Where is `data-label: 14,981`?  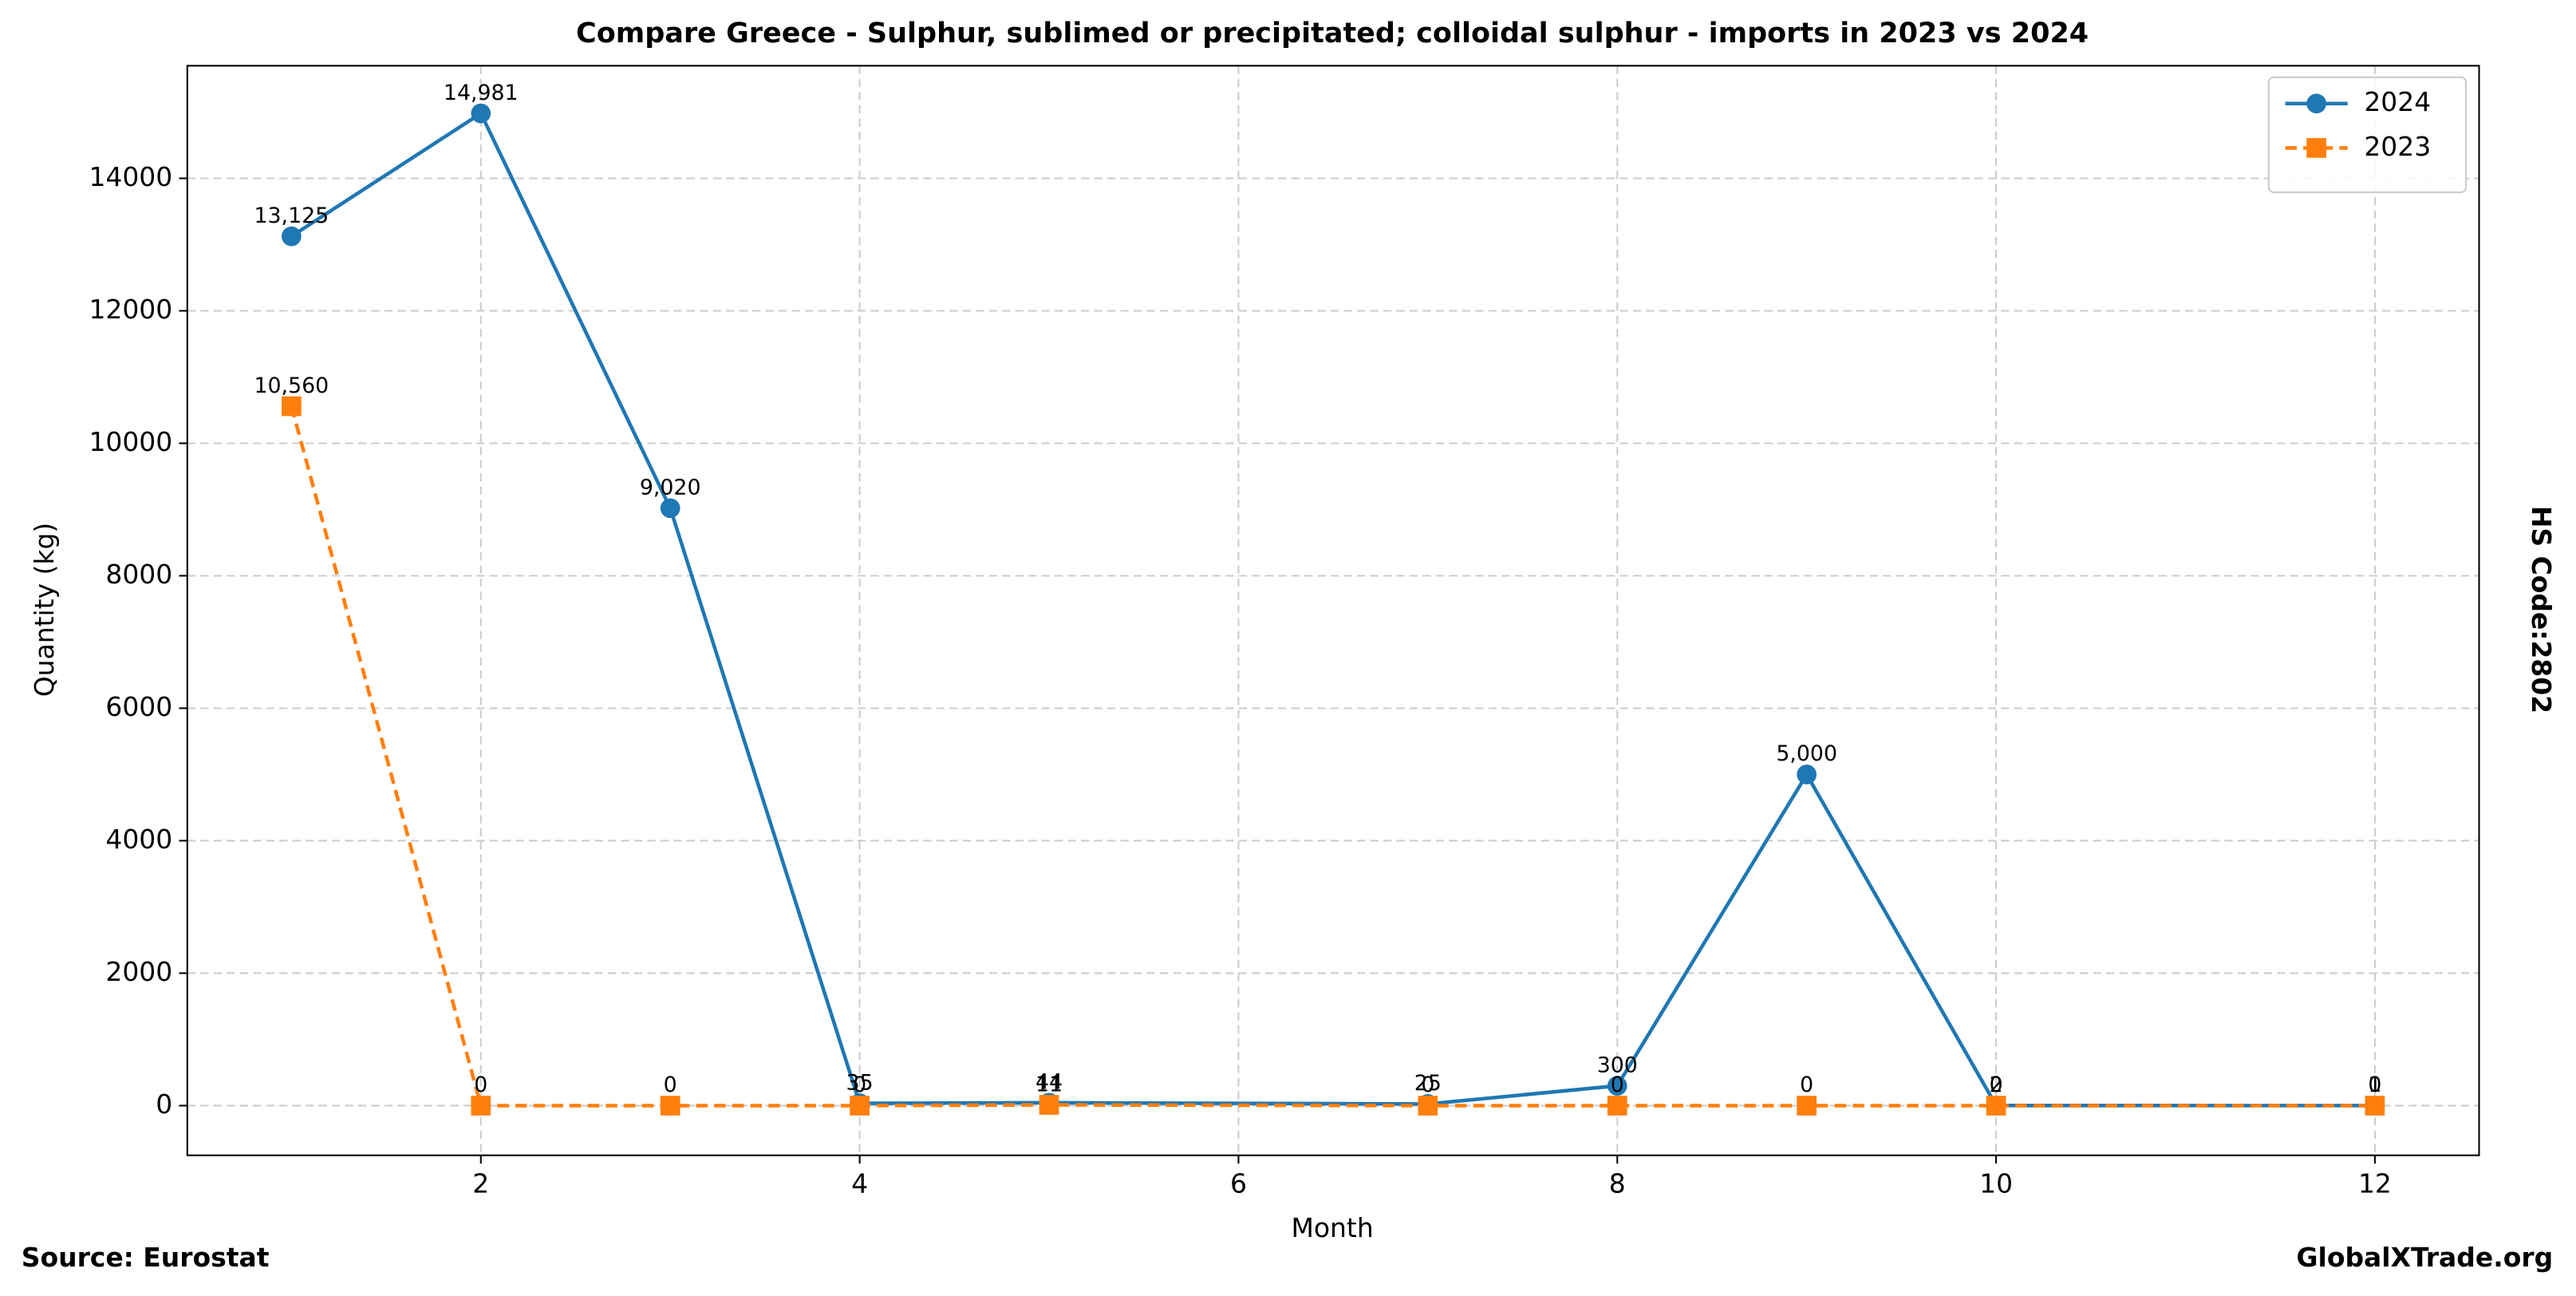 data-label: 14,981 is located at coordinates (482, 93).